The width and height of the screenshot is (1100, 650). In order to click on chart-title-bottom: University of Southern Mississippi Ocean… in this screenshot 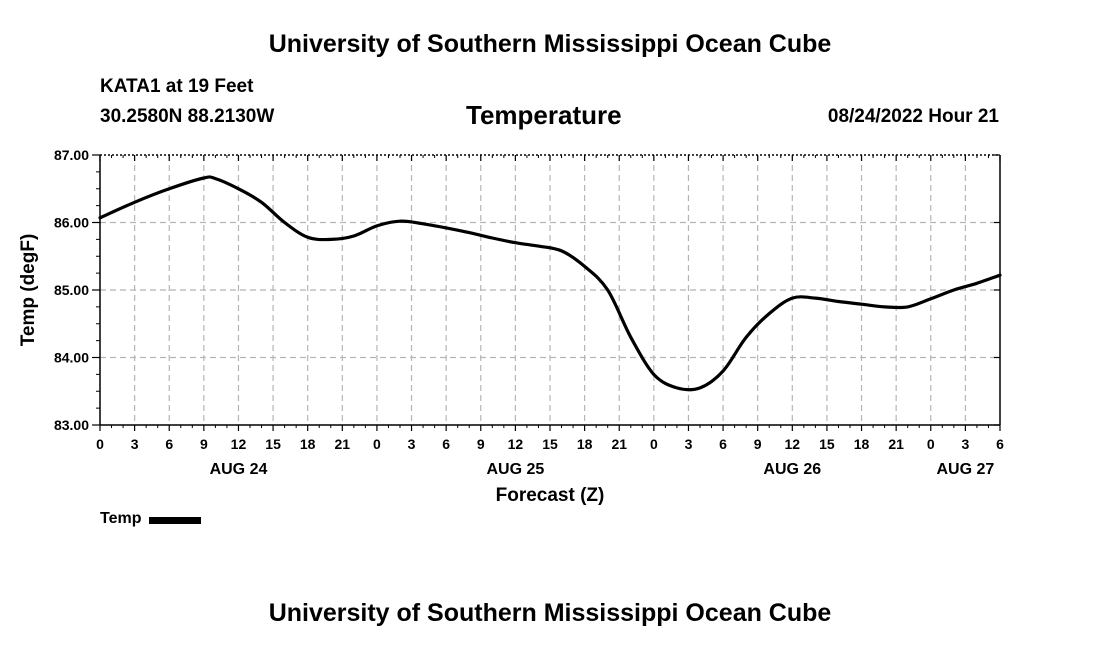, I will do `click(550, 613)`.